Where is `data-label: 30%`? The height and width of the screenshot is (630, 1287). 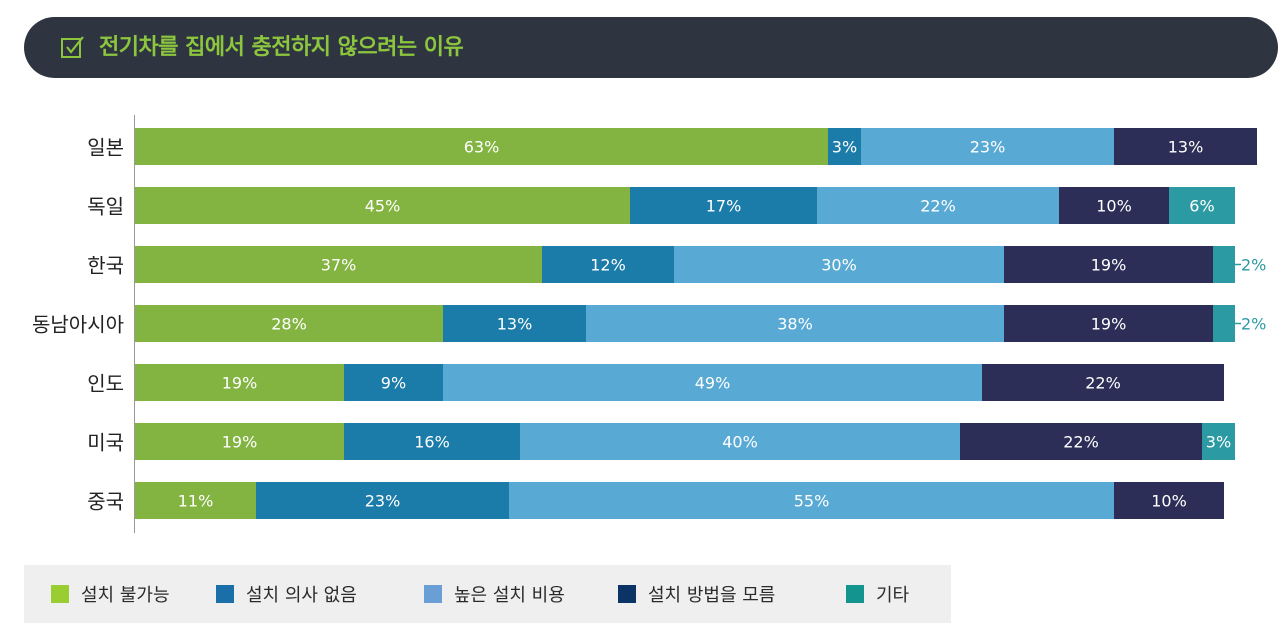
data-label: 30% is located at coordinates (839, 265).